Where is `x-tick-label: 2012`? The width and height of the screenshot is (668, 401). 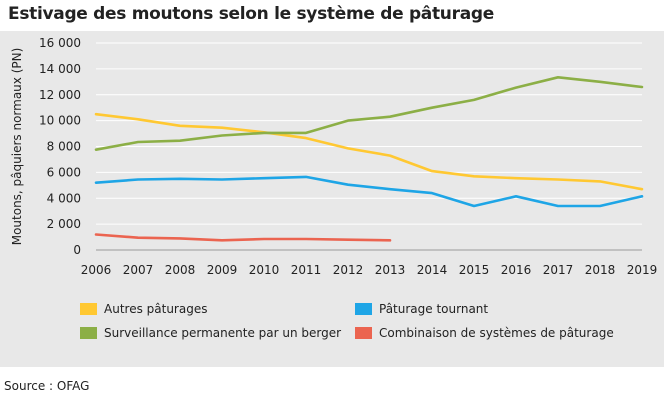 x-tick-label: 2012 is located at coordinates (348, 270).